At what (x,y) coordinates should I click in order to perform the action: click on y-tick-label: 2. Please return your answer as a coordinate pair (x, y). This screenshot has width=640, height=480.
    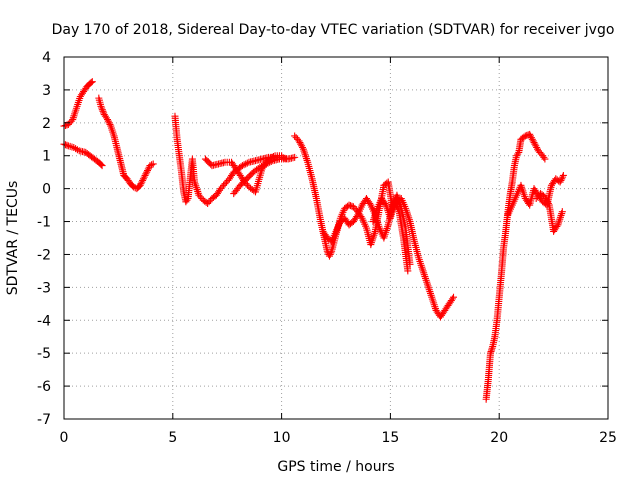
    Looking at the image, I should click on (46, 124).